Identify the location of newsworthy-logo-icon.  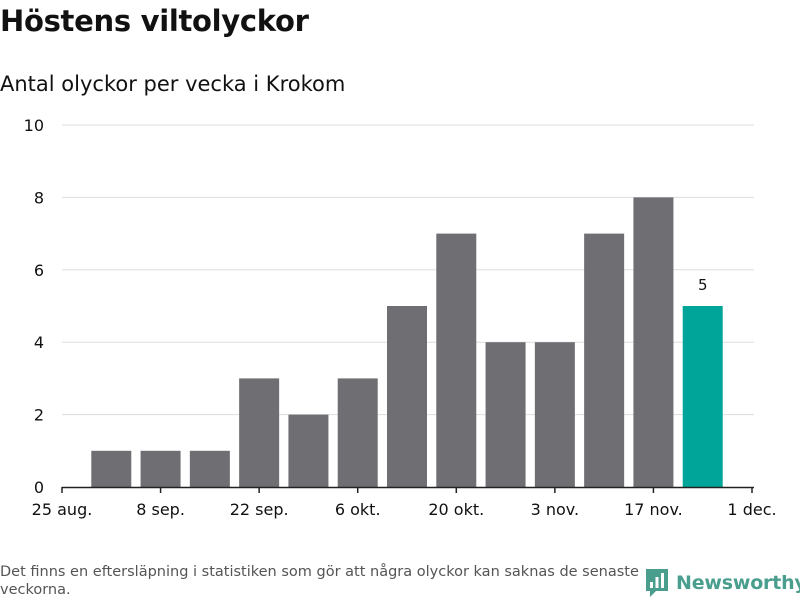
(657, 583).